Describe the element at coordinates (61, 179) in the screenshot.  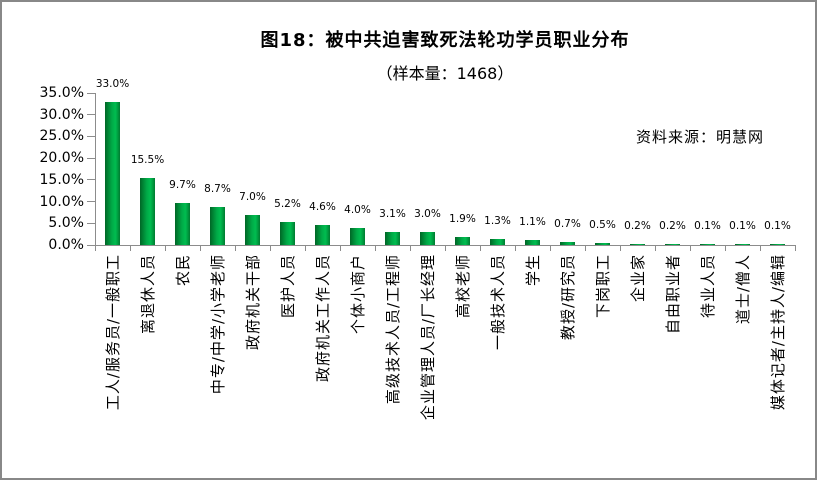
I see `y-tick-label: 15.0%` at that location.